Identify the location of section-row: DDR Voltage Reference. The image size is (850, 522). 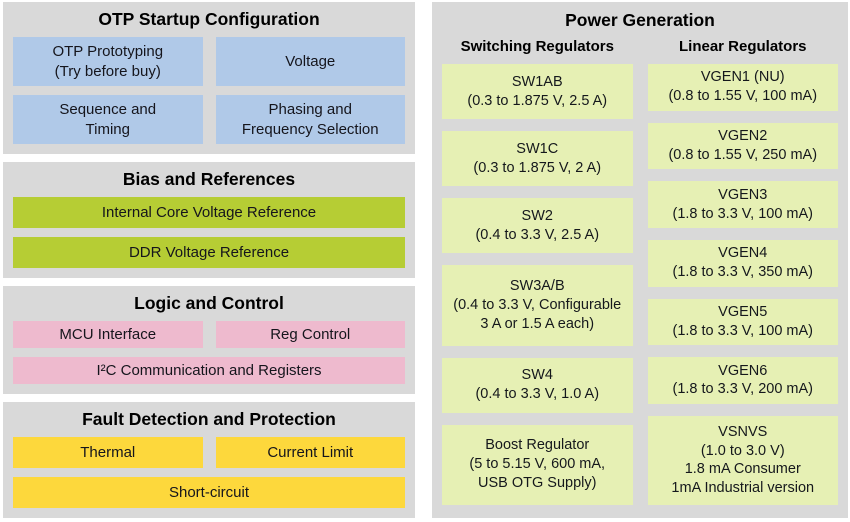
(209, 252).